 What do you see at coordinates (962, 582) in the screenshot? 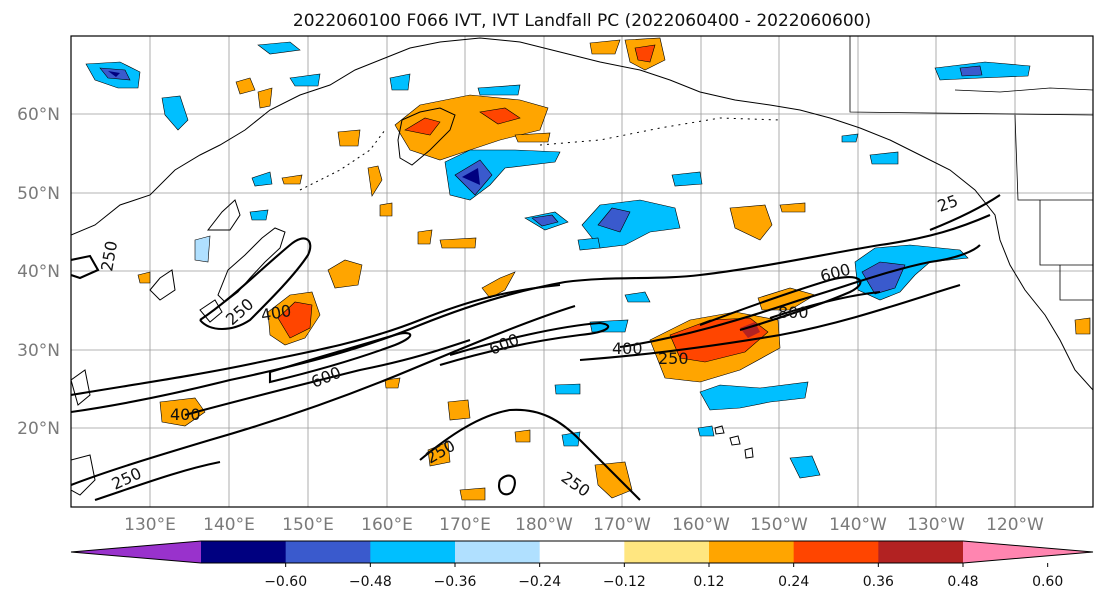
I see `colorbar-tick-label: 0.48` at bounding box center [962, 582].